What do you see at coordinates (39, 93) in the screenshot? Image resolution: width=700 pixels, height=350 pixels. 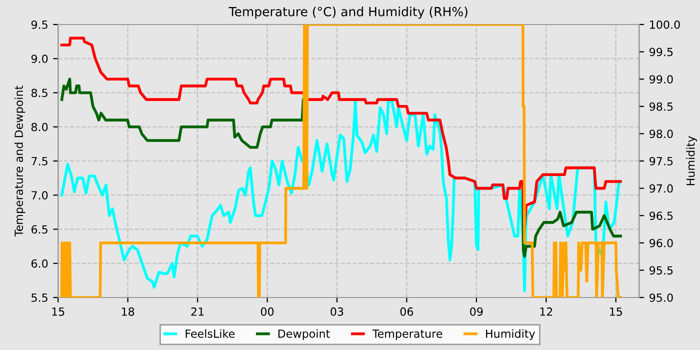 I see `y-tick-label: 8.5` at bounding box center [39, 93].